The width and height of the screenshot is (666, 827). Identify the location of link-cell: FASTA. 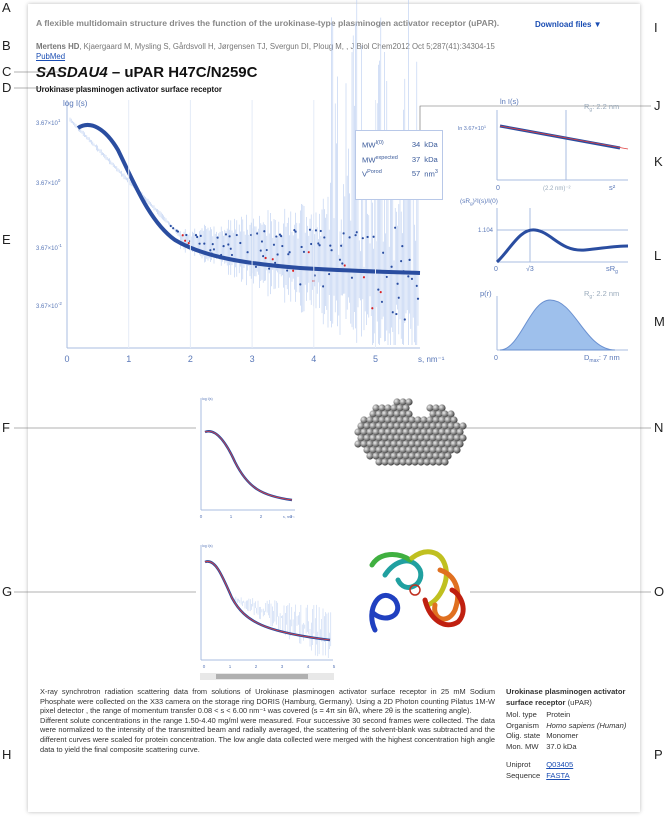
(589, 776).